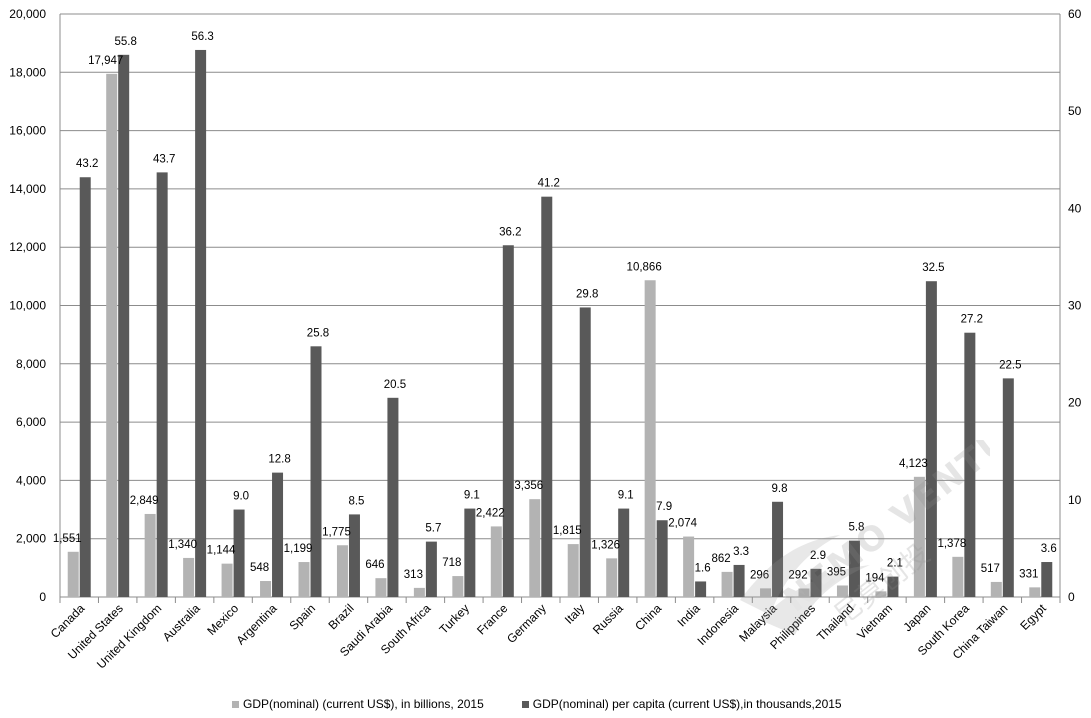 The width and height of the screenshot is (1091, 718). Describe the element at coordinates (31, 364) in the screenshot. I see `y-left-tick-label: 8,000` at that location.